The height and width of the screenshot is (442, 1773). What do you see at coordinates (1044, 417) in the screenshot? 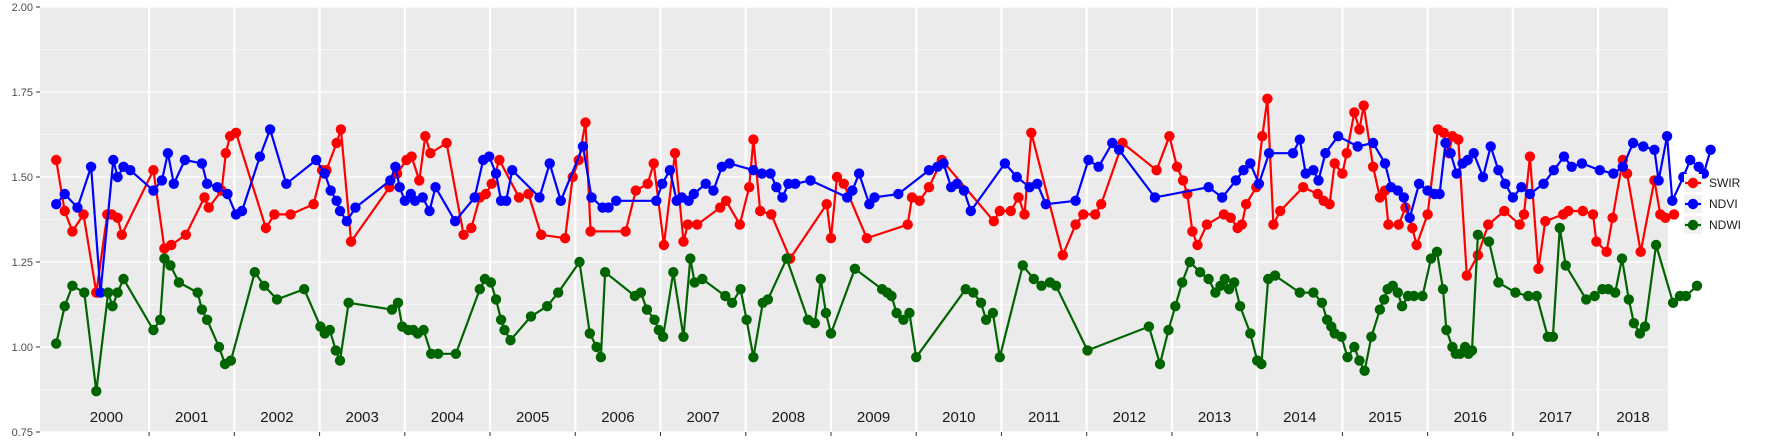
I see `year-label: 2011` at bounding box center [1044, 417].